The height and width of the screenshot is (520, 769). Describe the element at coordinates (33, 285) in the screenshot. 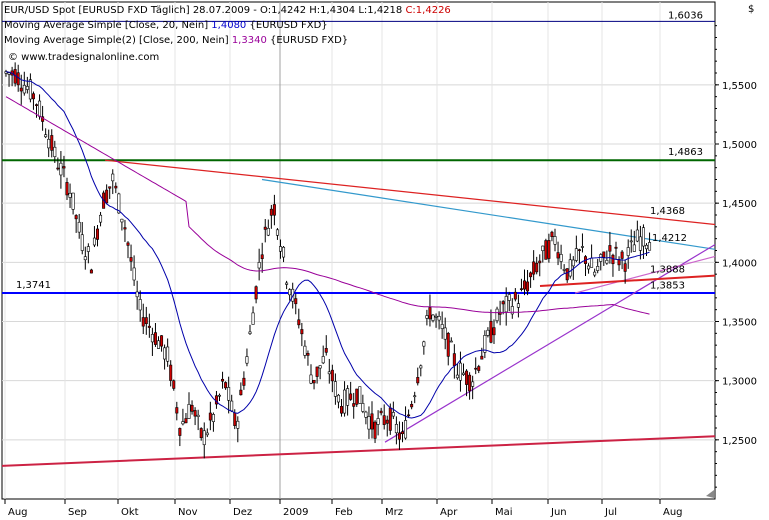

I see `price-label: 1,3741` at that location.